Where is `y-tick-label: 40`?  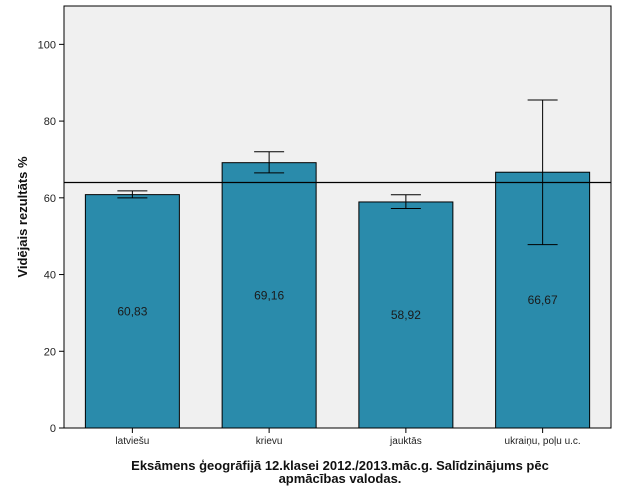 y-tick-label: 40 is located at coordinates (50, 276).